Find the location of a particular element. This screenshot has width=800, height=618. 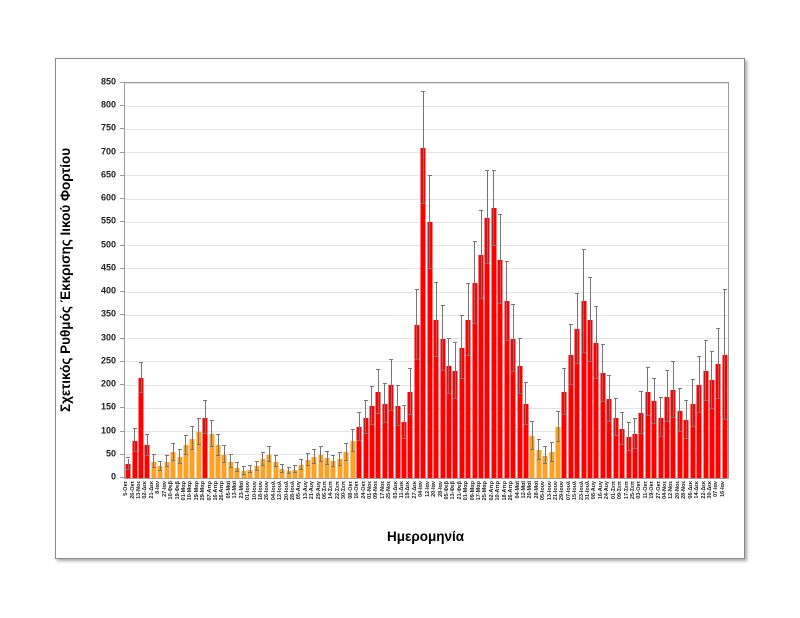

x-tick-label: 26-Ιουν is located at coordinates (267, 491).